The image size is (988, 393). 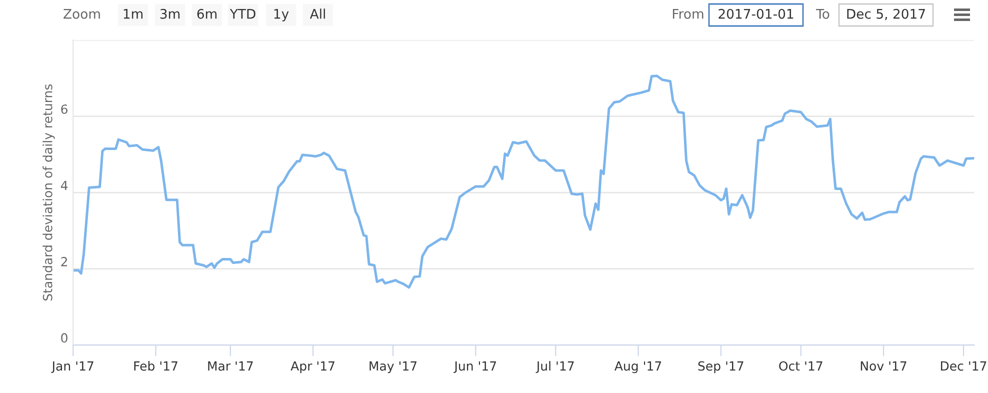 What do you see at coordinates (64, 109) in the screenshot?
I see `y-tick-label: 6` at bounding box center [64, 109].